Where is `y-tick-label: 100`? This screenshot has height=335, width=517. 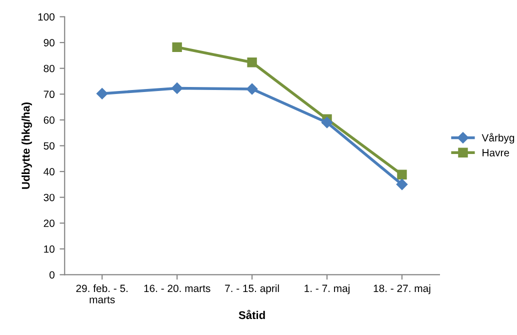
y-tick-label: 100 is located at coordinates (46, 17).